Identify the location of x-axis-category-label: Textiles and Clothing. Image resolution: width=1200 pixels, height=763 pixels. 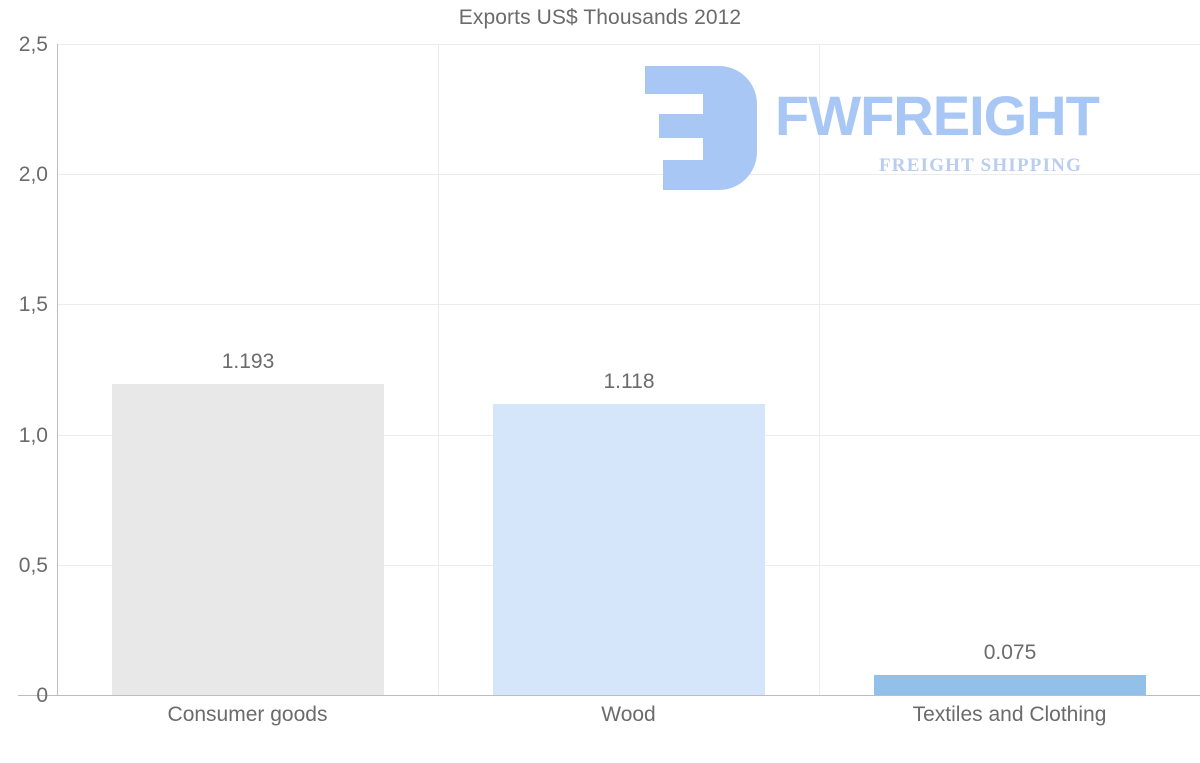
(1009, 714).